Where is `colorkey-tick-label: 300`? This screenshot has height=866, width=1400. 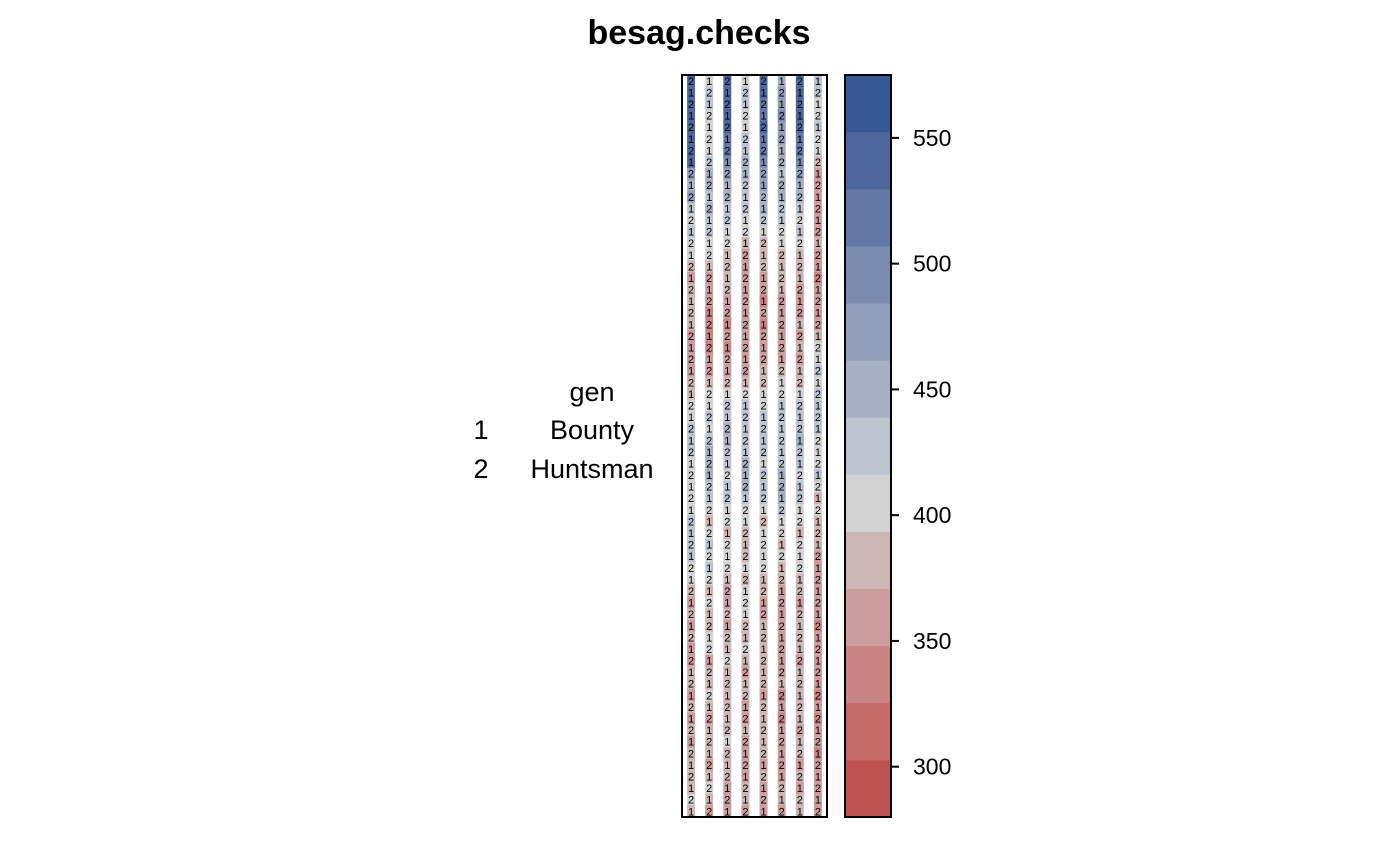 colorkey-tick-label: 300 is located at coordinates (932, 767).